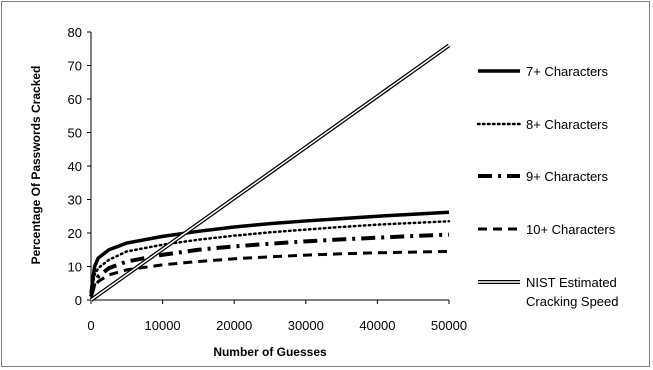 Image resolution: width=653 pixels, height=370 pixels. What do you see at coordinates (75, 267) in the screenshot?
I see `y-tick-label: 10` at bounding box center [75, 267].